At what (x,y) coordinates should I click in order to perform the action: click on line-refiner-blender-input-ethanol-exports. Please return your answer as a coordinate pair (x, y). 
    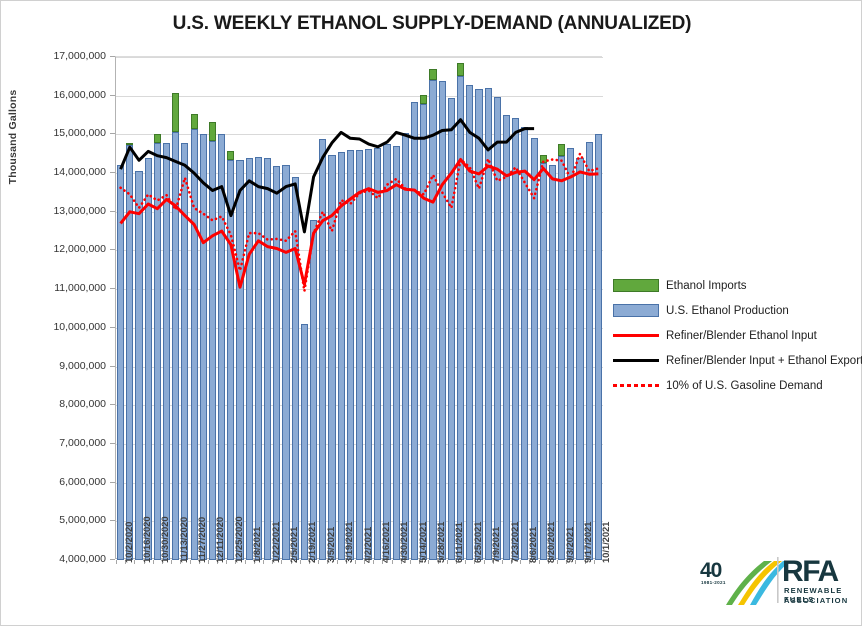
    Looking at the image, I should click on (327, 176).